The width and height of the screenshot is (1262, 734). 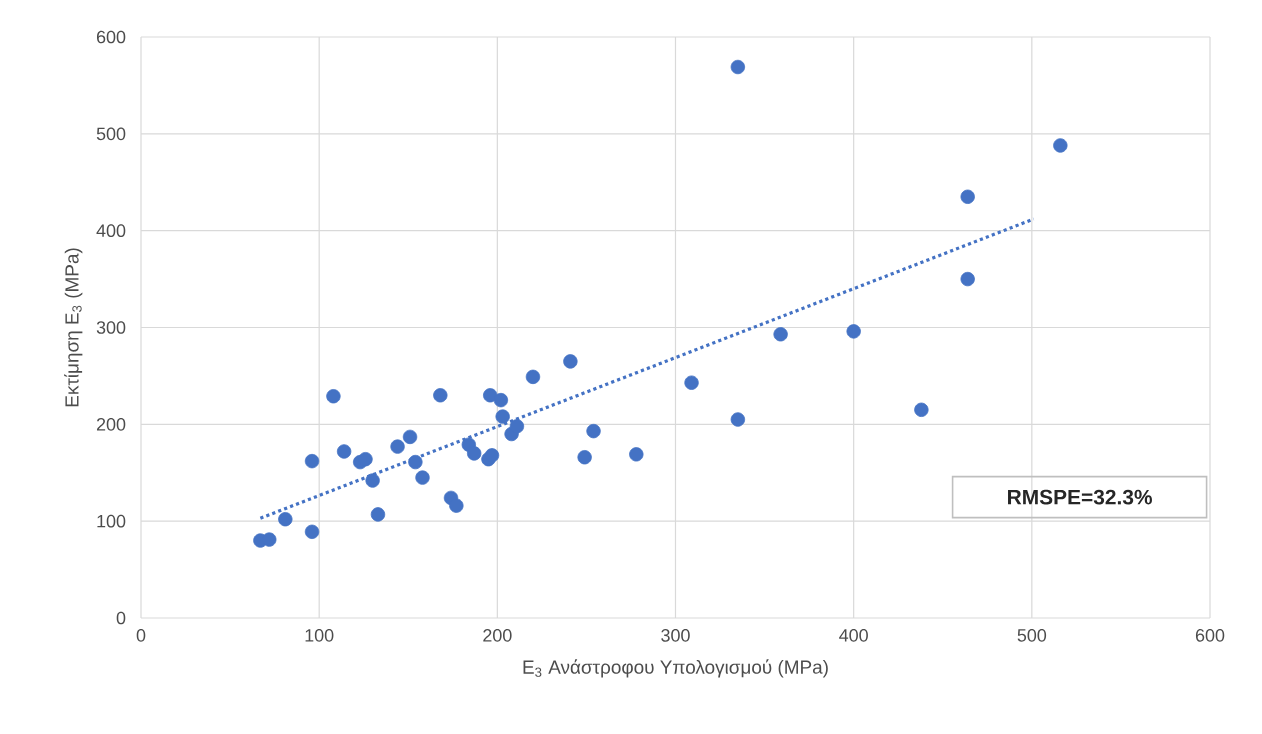 I want to click on x-tick-label: 0, so click(x=141, y=635).